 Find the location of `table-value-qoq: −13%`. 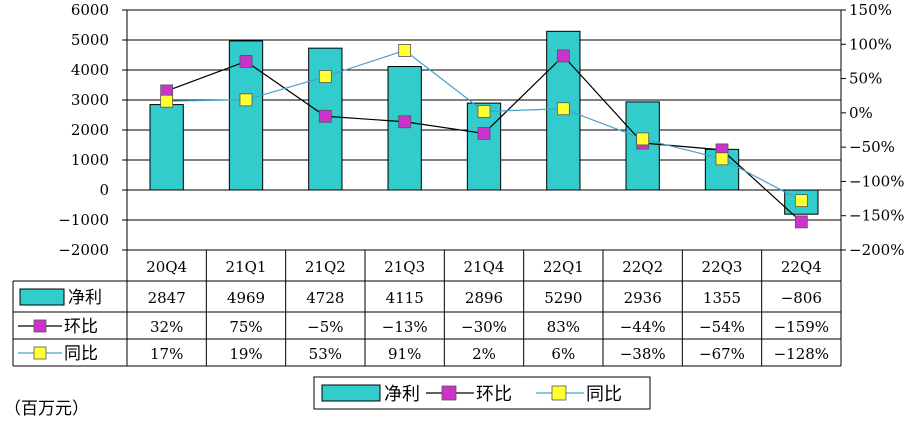

table-value-qoq: −13% is located at coordinates (405, 327).